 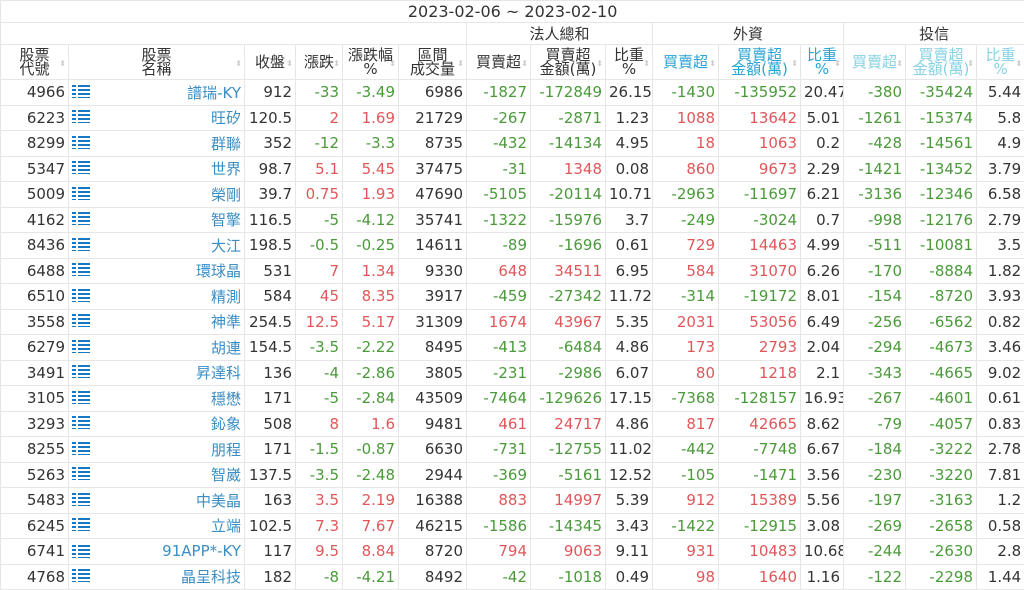 I want to click on stock-name-link: 昇達科, so click(x=218, y=373).